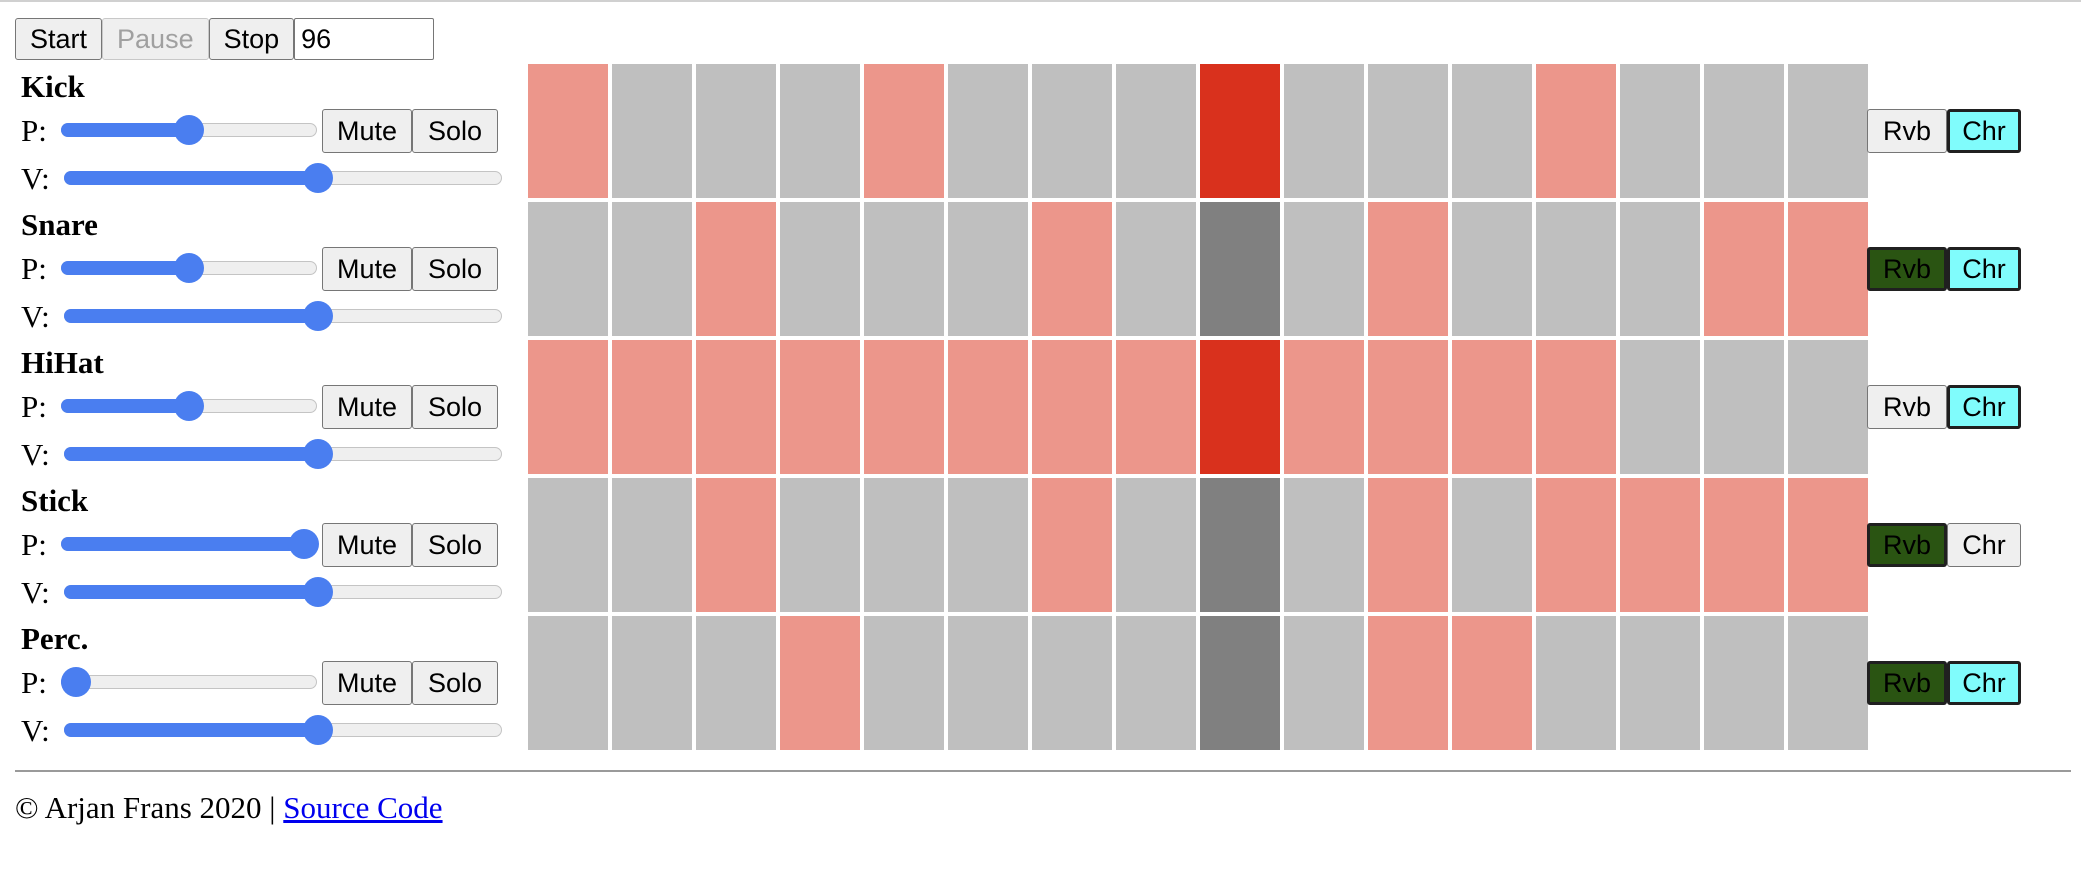 The image size is (2081, 887). I want to click on source-code-link: Source Code, so click(363, 807).